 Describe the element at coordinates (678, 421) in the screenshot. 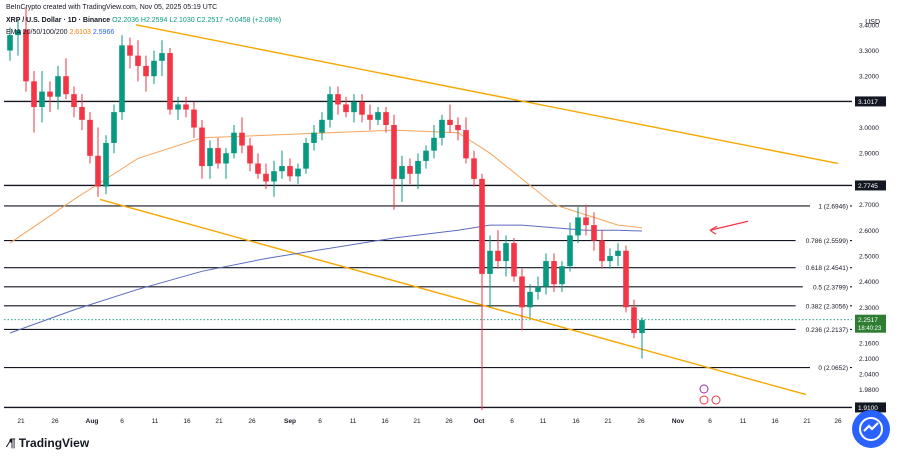

I see `x-tick-label: Nov` at that location.